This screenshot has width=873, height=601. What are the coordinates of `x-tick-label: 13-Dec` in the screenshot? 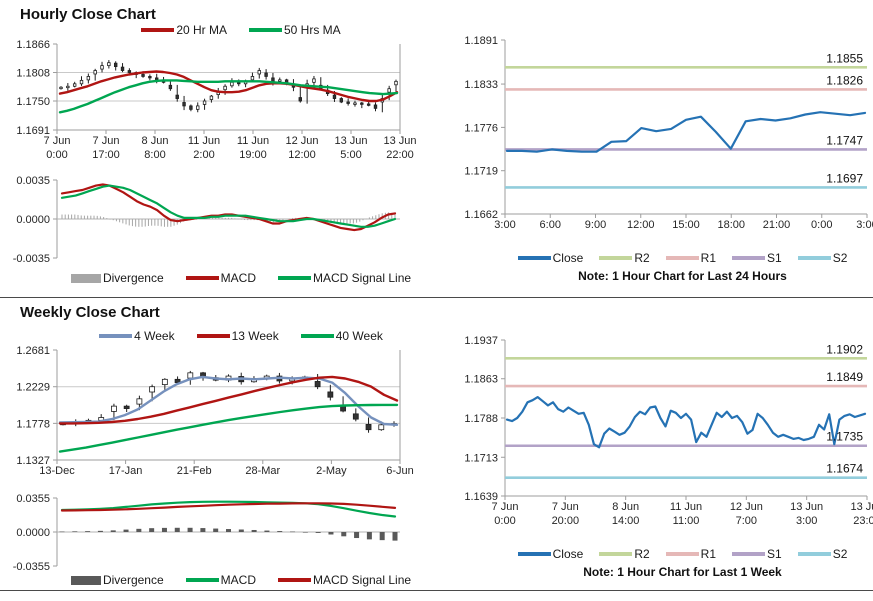 It's located at (57, 471).